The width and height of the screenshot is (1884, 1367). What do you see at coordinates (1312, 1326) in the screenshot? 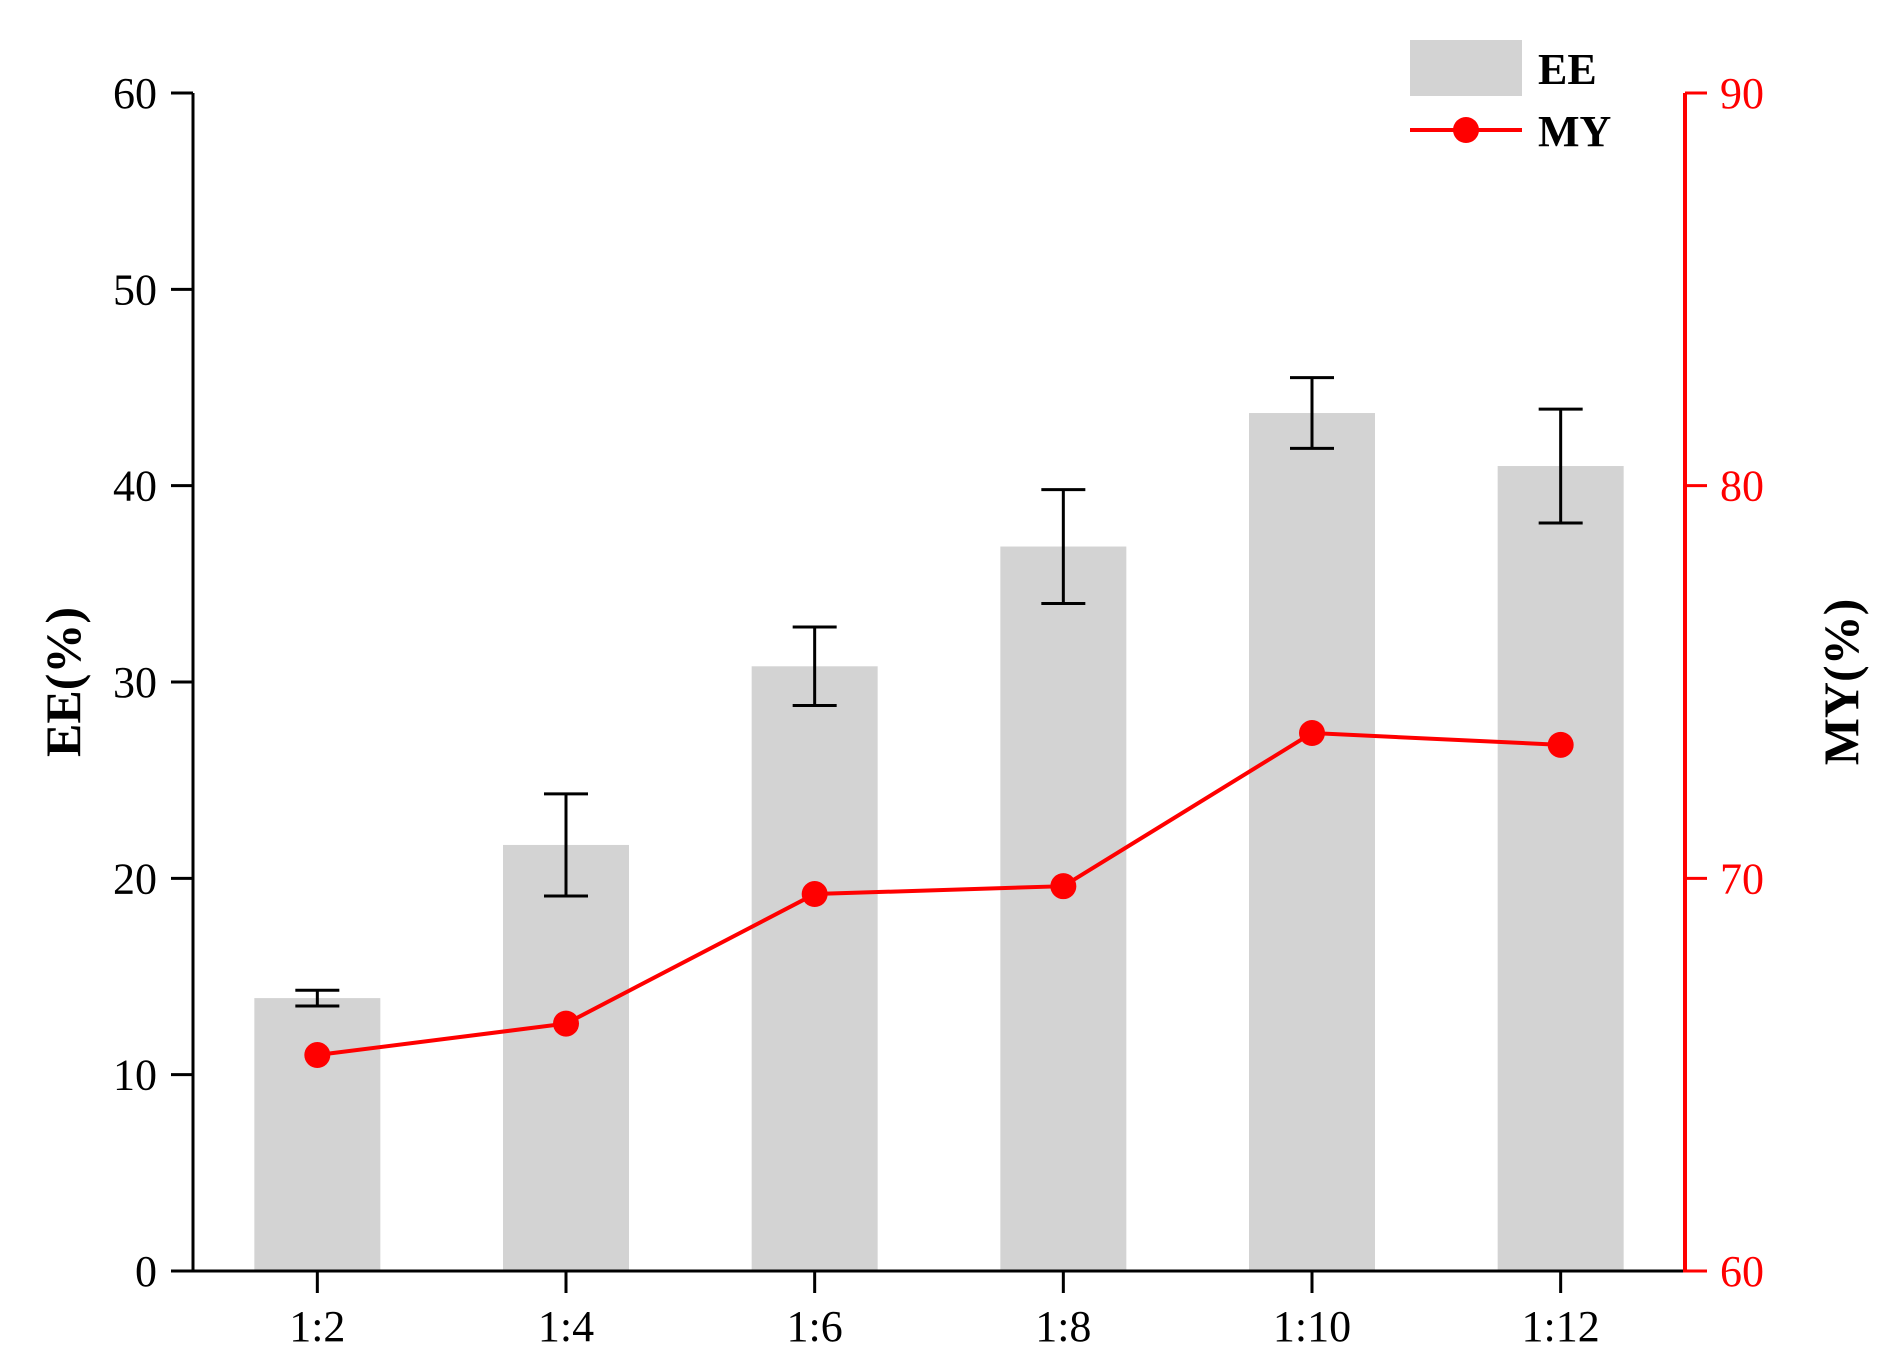
I see `x-tick-label: 1:10` at bounding box center [1312, 1326].